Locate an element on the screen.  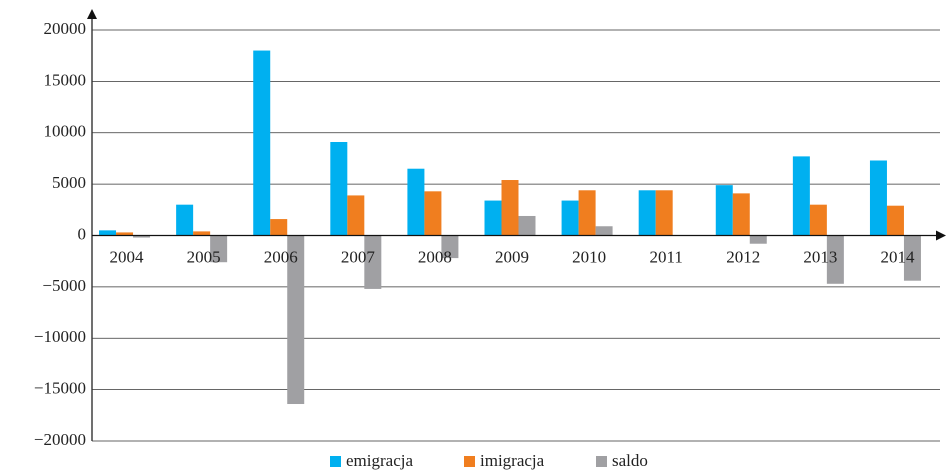
legend-label: imigracja is located at coordinates (512, 460).